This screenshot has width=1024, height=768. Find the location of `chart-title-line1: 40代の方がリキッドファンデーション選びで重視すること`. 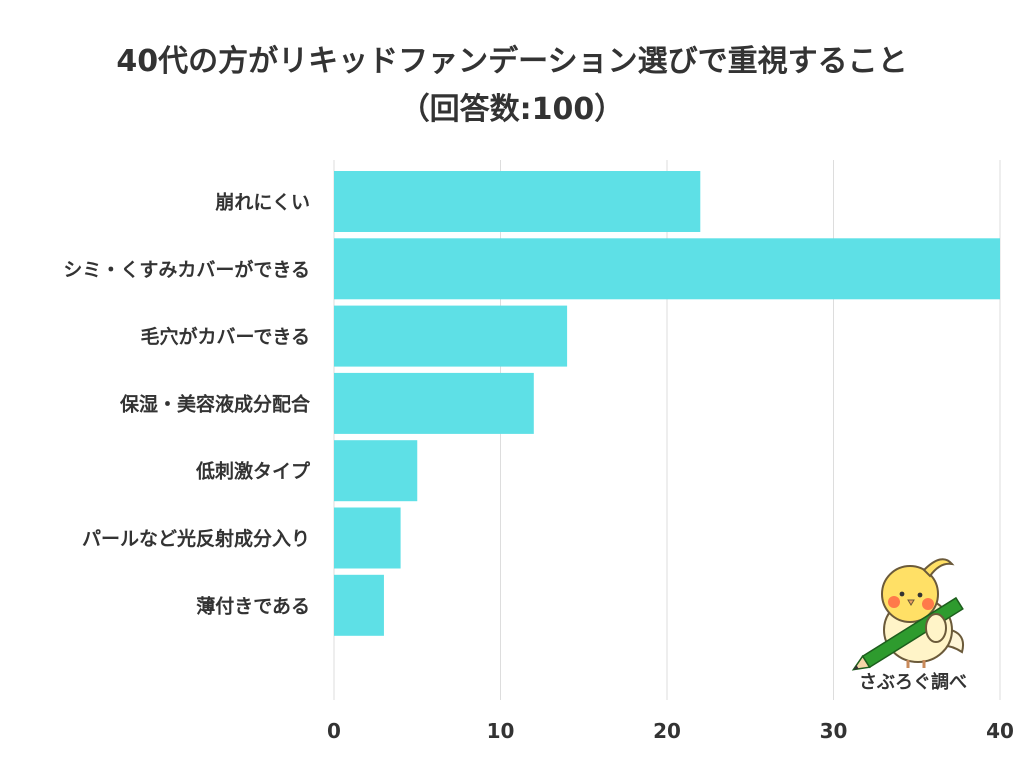

chart-title-line1: 40代の方がリキッドファンデーション選びで重視すること is located at coordinates (512, 61).